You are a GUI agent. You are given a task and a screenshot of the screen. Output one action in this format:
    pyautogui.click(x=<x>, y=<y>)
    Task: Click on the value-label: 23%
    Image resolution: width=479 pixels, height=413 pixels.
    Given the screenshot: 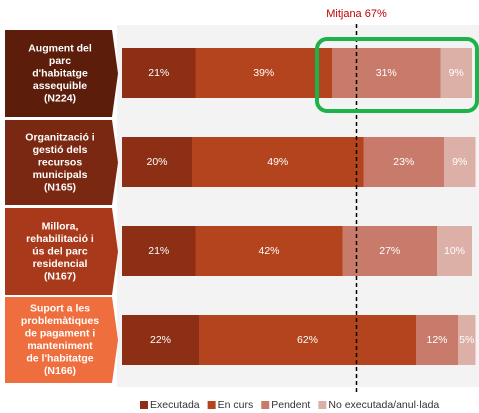 What is the action you would take?
    pyautogui.click(x=403, y=162)
    